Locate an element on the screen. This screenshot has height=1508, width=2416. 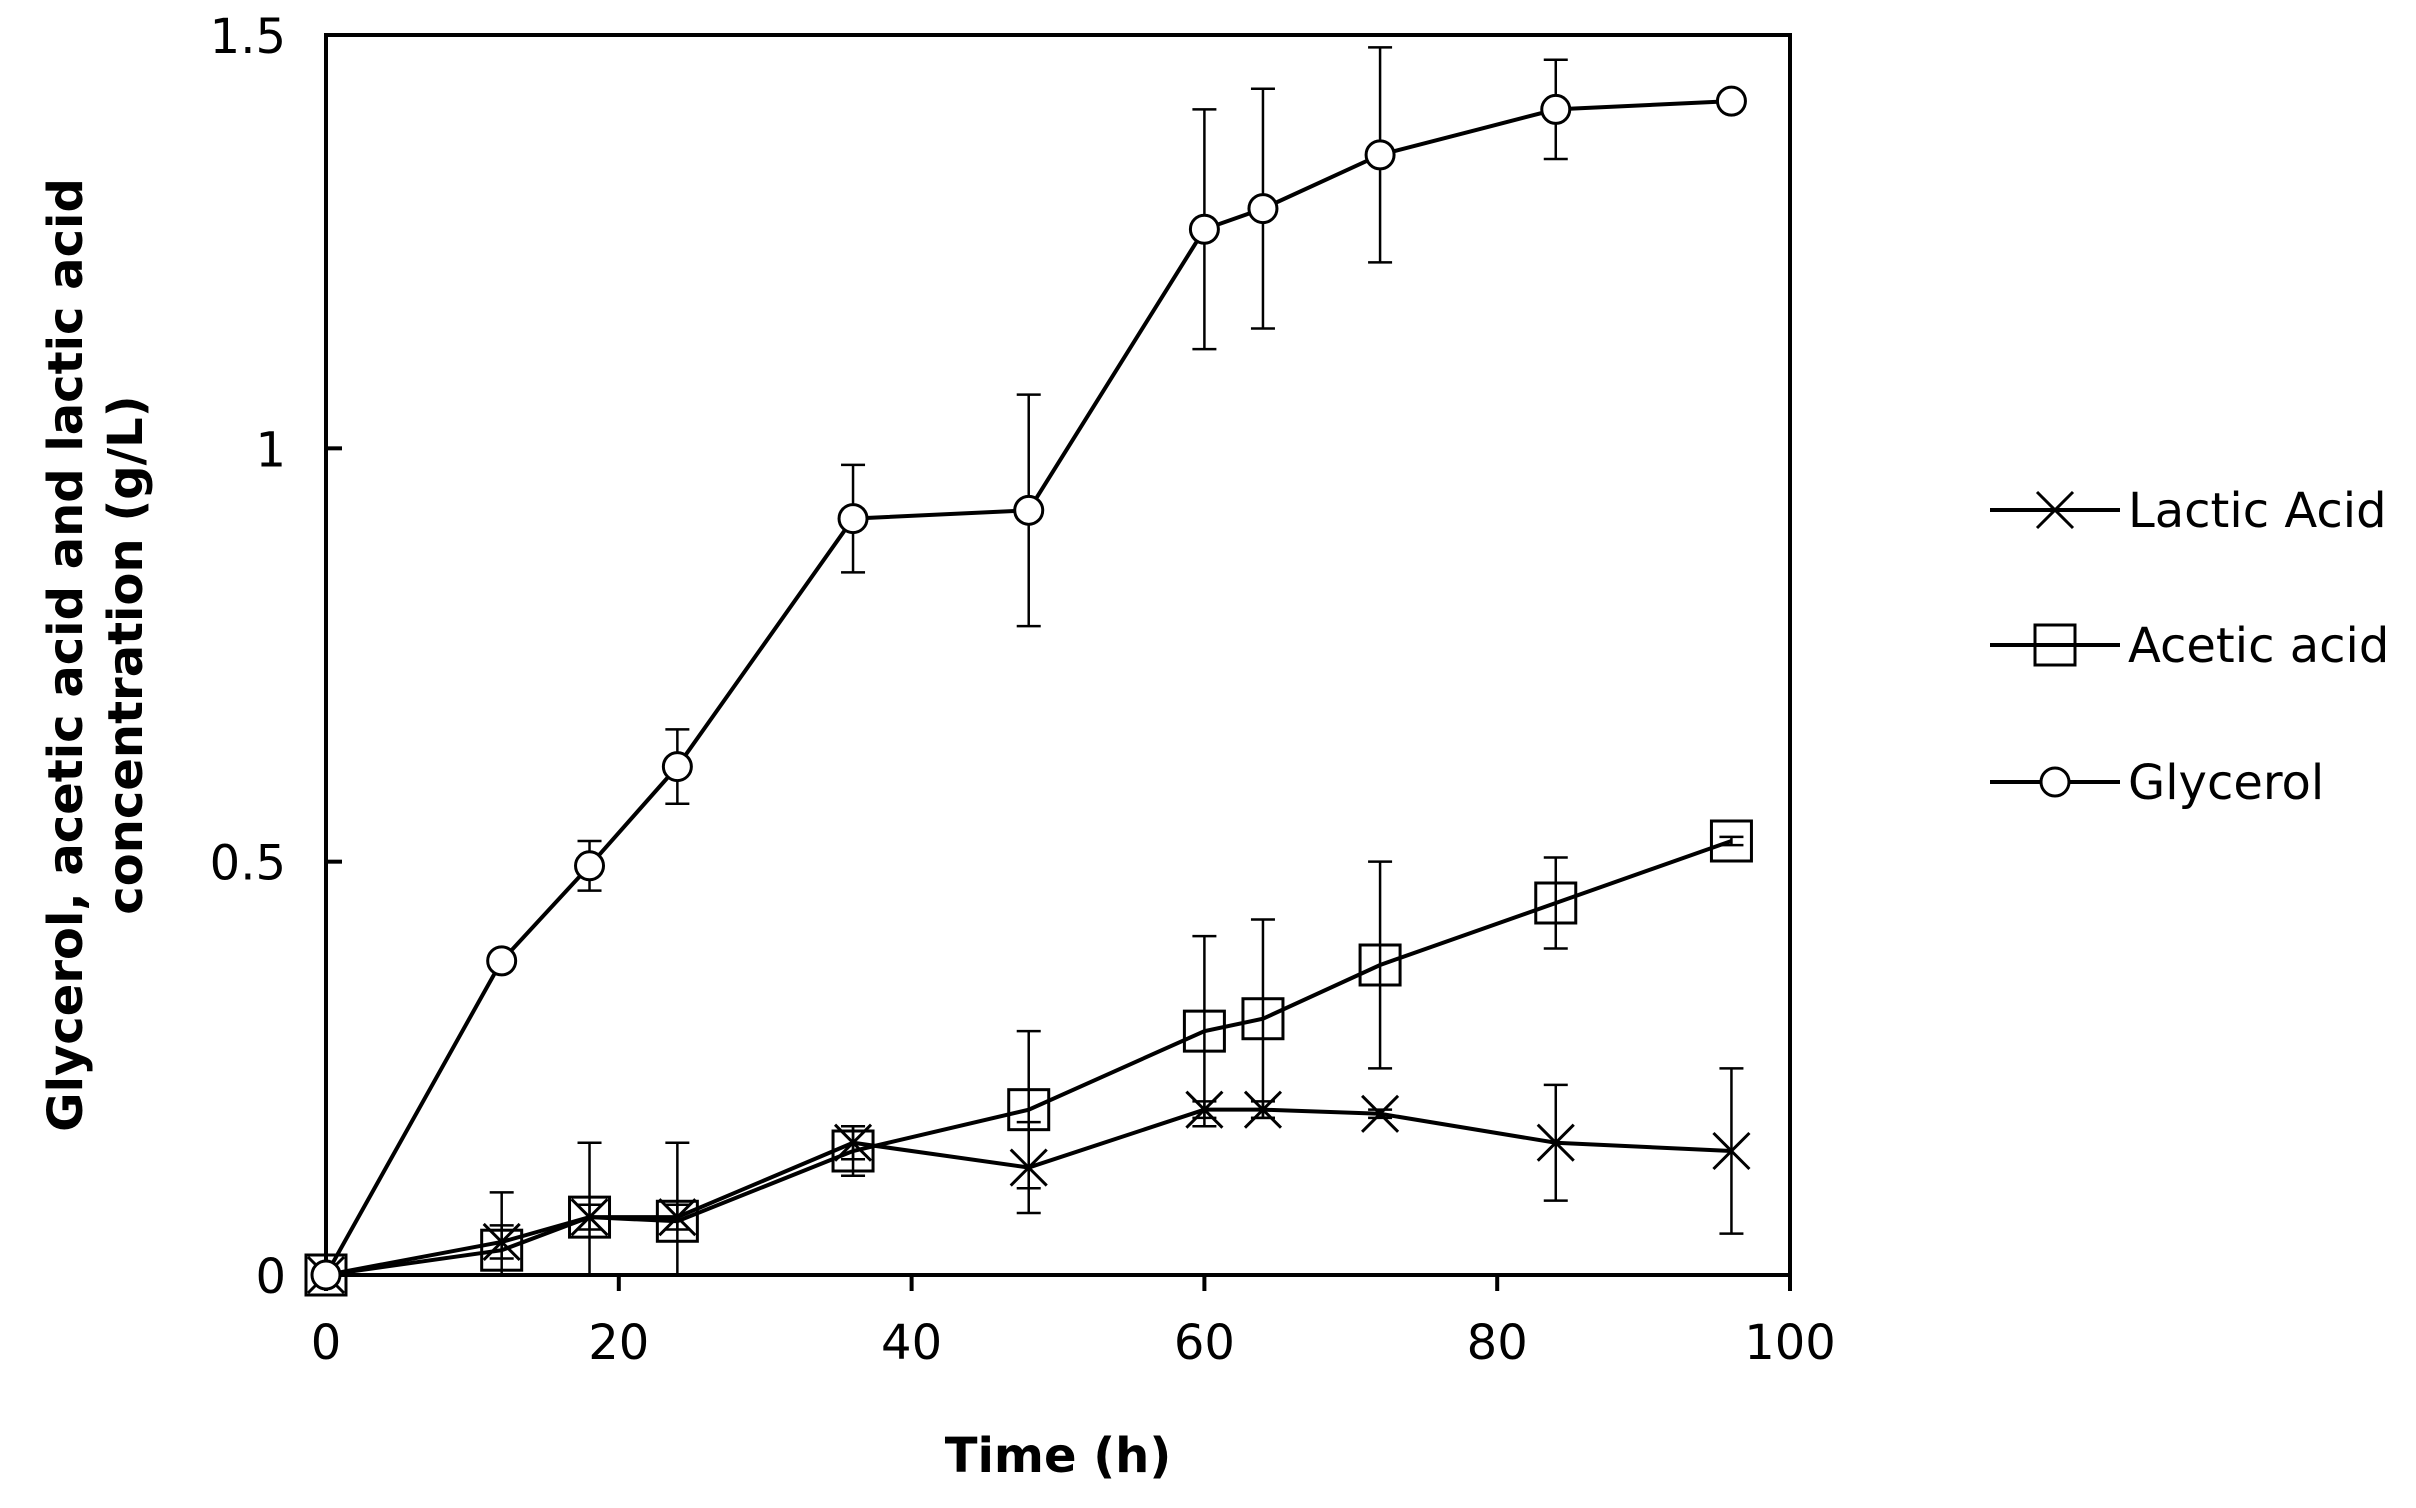
legend-item-glycerol: Glycerol is located at coordinates (2157, 783).